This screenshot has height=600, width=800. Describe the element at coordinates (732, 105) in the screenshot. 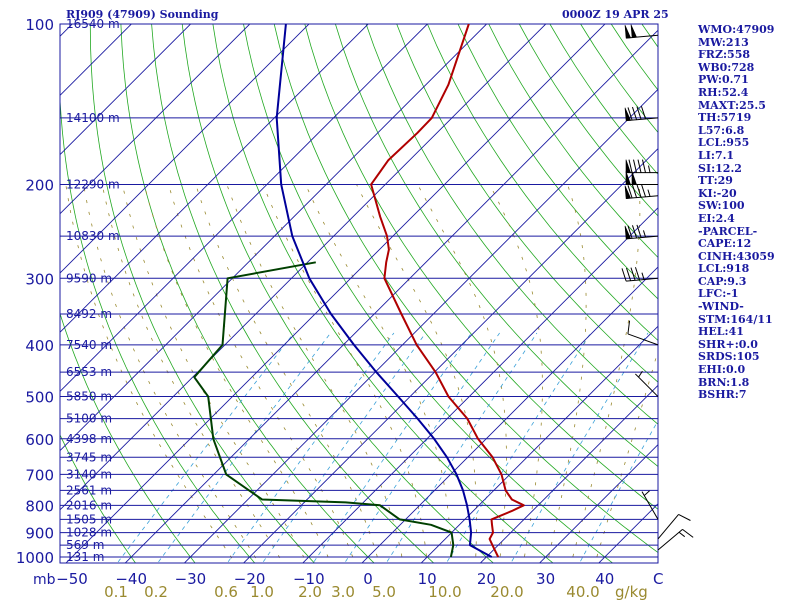

I see `stat-line: MAXT:25.5` at that location.